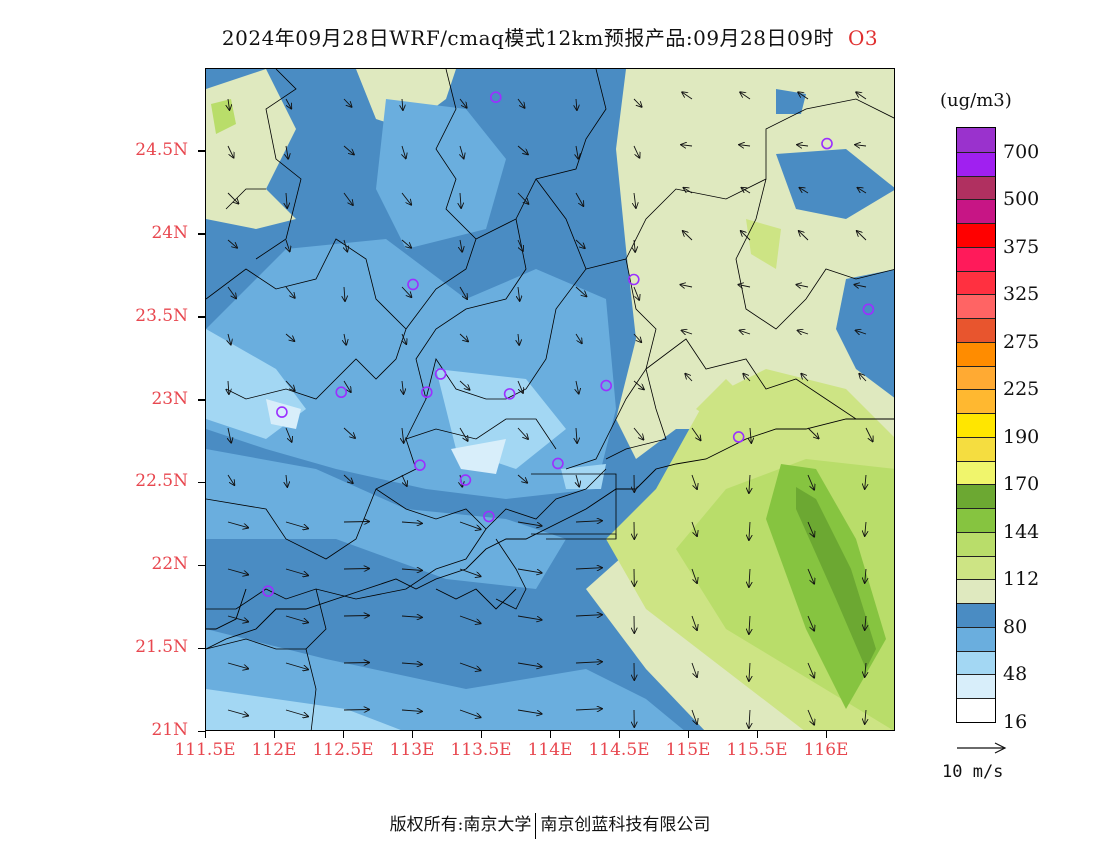 This screenshot has height=850, width=1100. What do you see at coordinates (863, 38) in the screenshot?
I see `pollutant-label: O3` at bounding box center [863, 38].